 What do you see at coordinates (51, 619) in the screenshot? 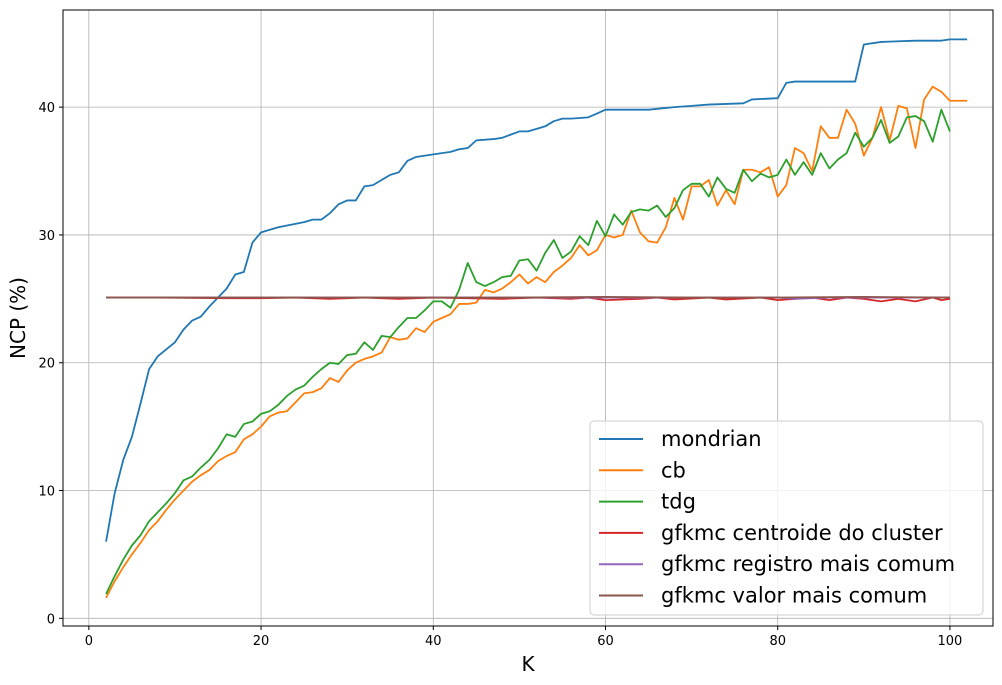
I see `y-tick-label-0: 0` at bounding box center [51, 619].